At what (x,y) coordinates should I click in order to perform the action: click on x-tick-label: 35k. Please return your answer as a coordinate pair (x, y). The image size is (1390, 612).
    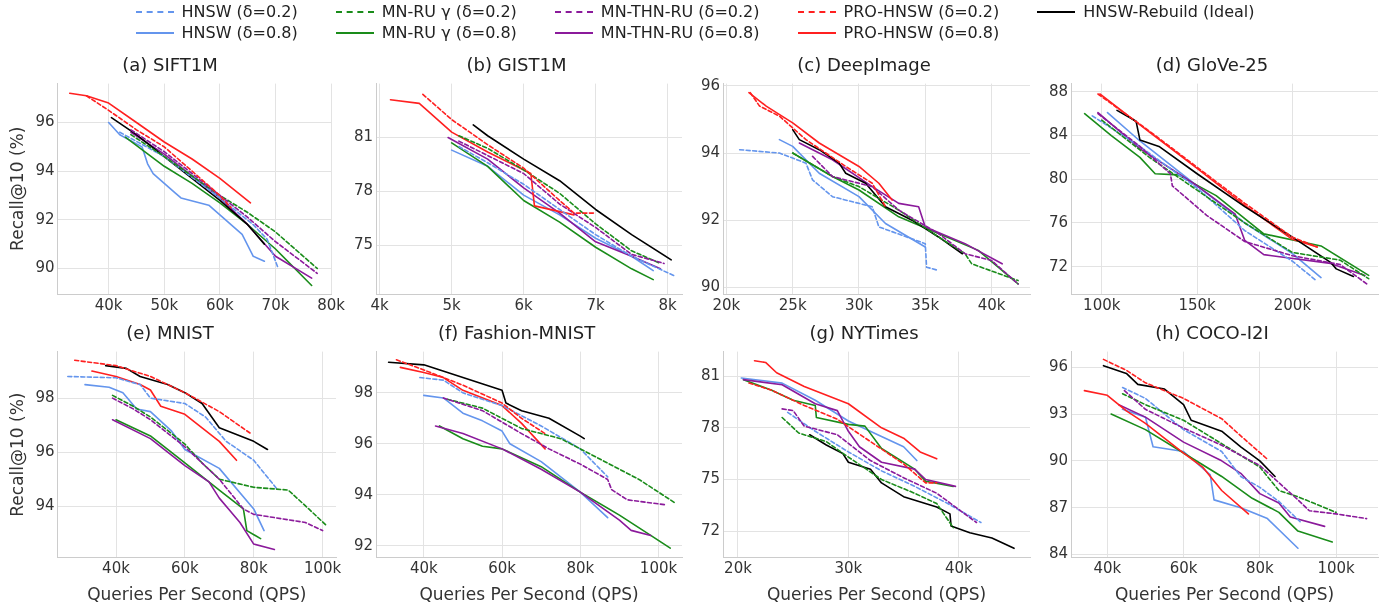
    Looking at the image, I should click on (925, 304).